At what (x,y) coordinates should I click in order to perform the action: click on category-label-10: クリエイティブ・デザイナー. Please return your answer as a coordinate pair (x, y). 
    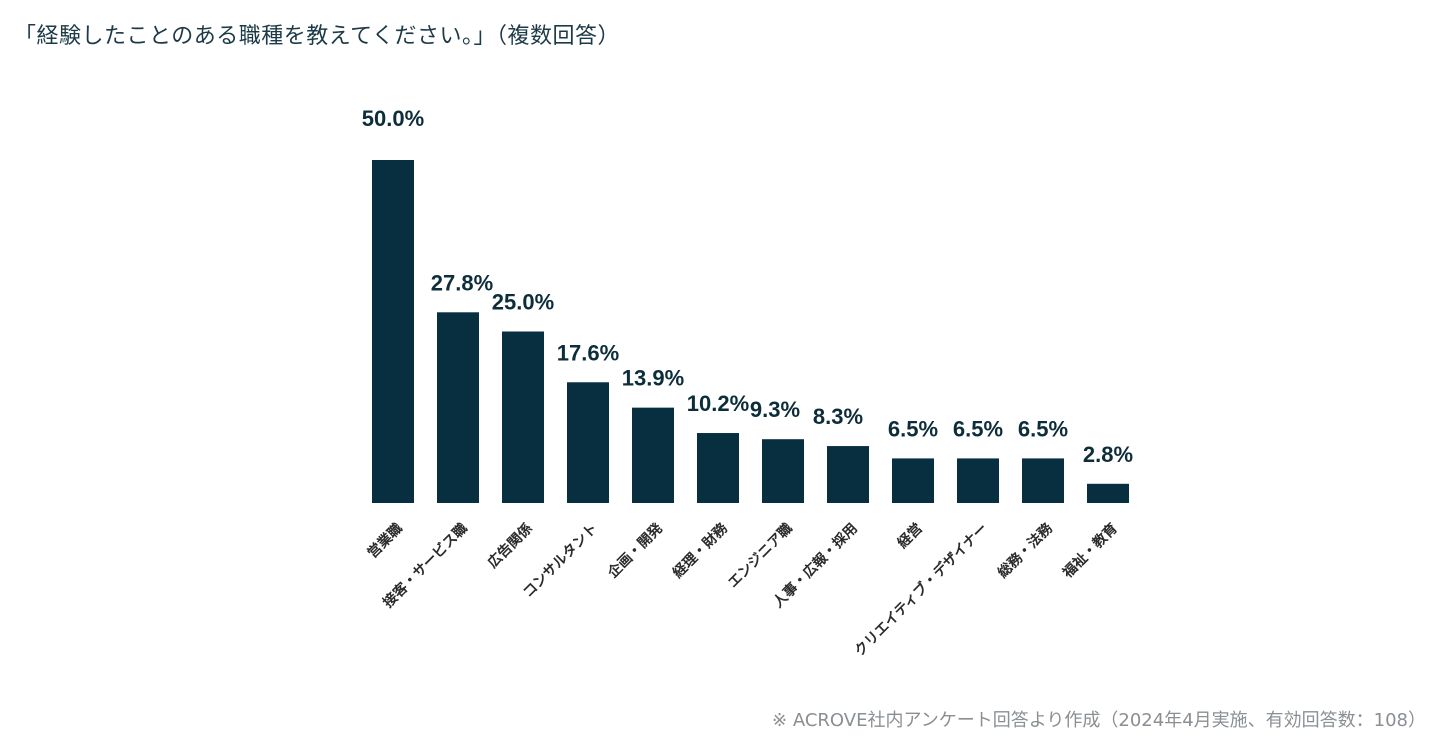
    Looking at the image, I should click on (921, 590).